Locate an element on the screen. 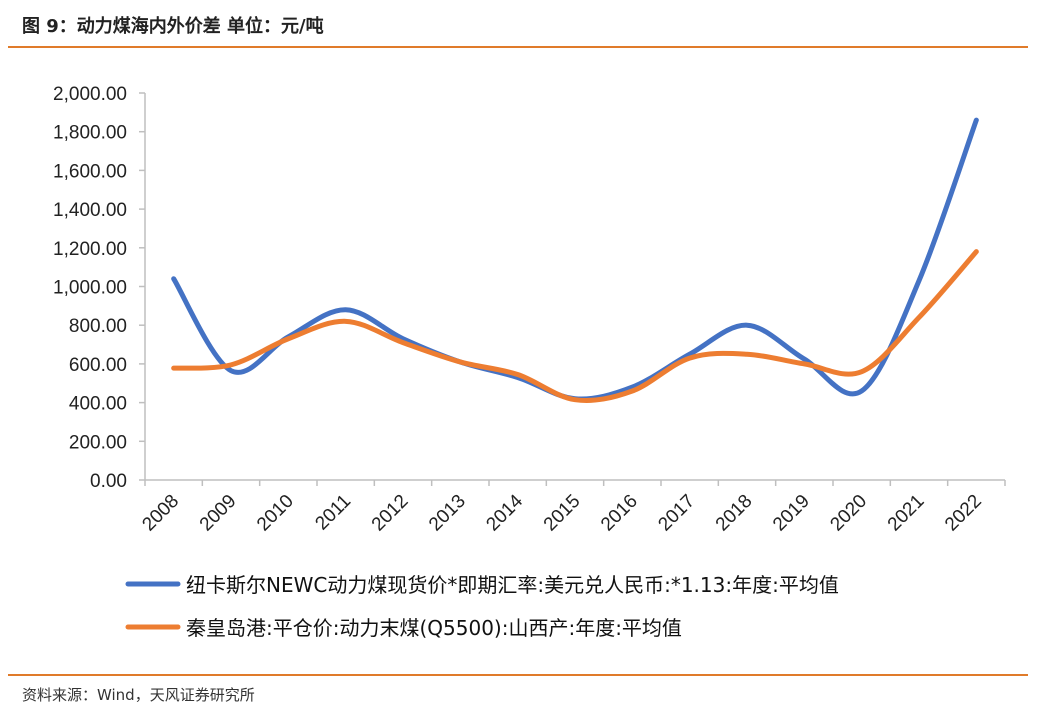 Image resolution: width=1039 pixels, height=724 pixels. source-divider is located at coordinates (518, 675).